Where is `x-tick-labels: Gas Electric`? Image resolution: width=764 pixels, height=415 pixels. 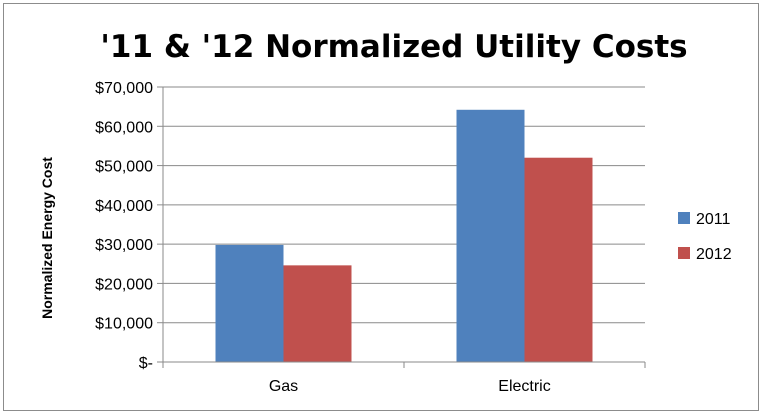 x-tick-labels: Gas Electric is located at coordinates (410, 386).